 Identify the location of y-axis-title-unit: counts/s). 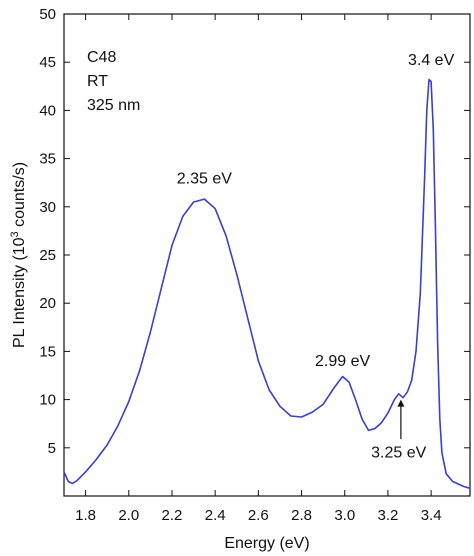
(19, 196).